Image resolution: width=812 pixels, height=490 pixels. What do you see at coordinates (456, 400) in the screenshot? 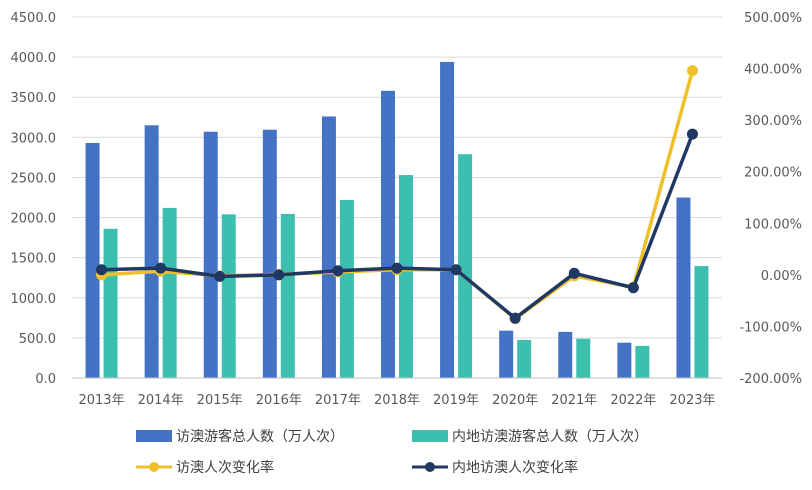
I see `x-tick-label: 2019年` at bounding box center [456, 400].